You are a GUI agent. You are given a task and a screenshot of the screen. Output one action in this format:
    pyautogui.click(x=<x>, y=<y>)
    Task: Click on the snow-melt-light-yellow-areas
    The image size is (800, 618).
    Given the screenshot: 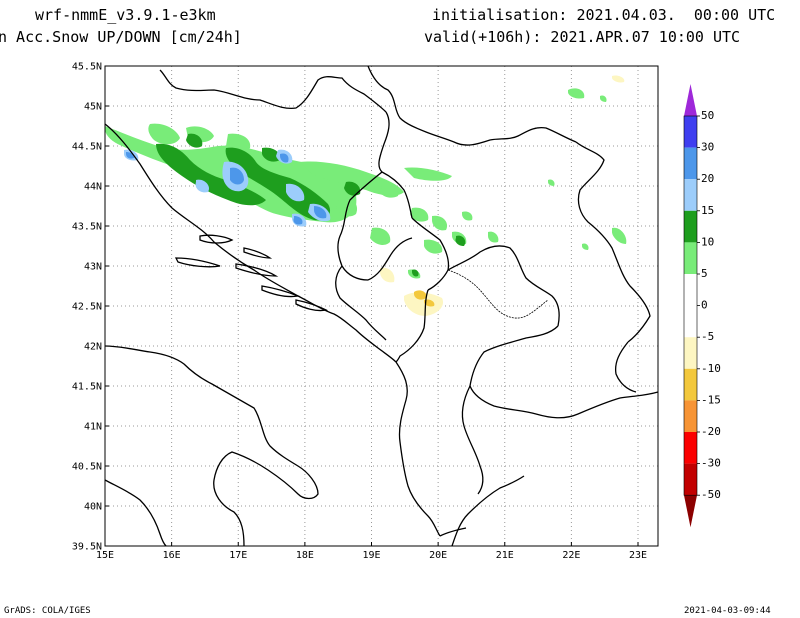 What is the action you would take?
    pyautogui.click(x=502, y=195)
    